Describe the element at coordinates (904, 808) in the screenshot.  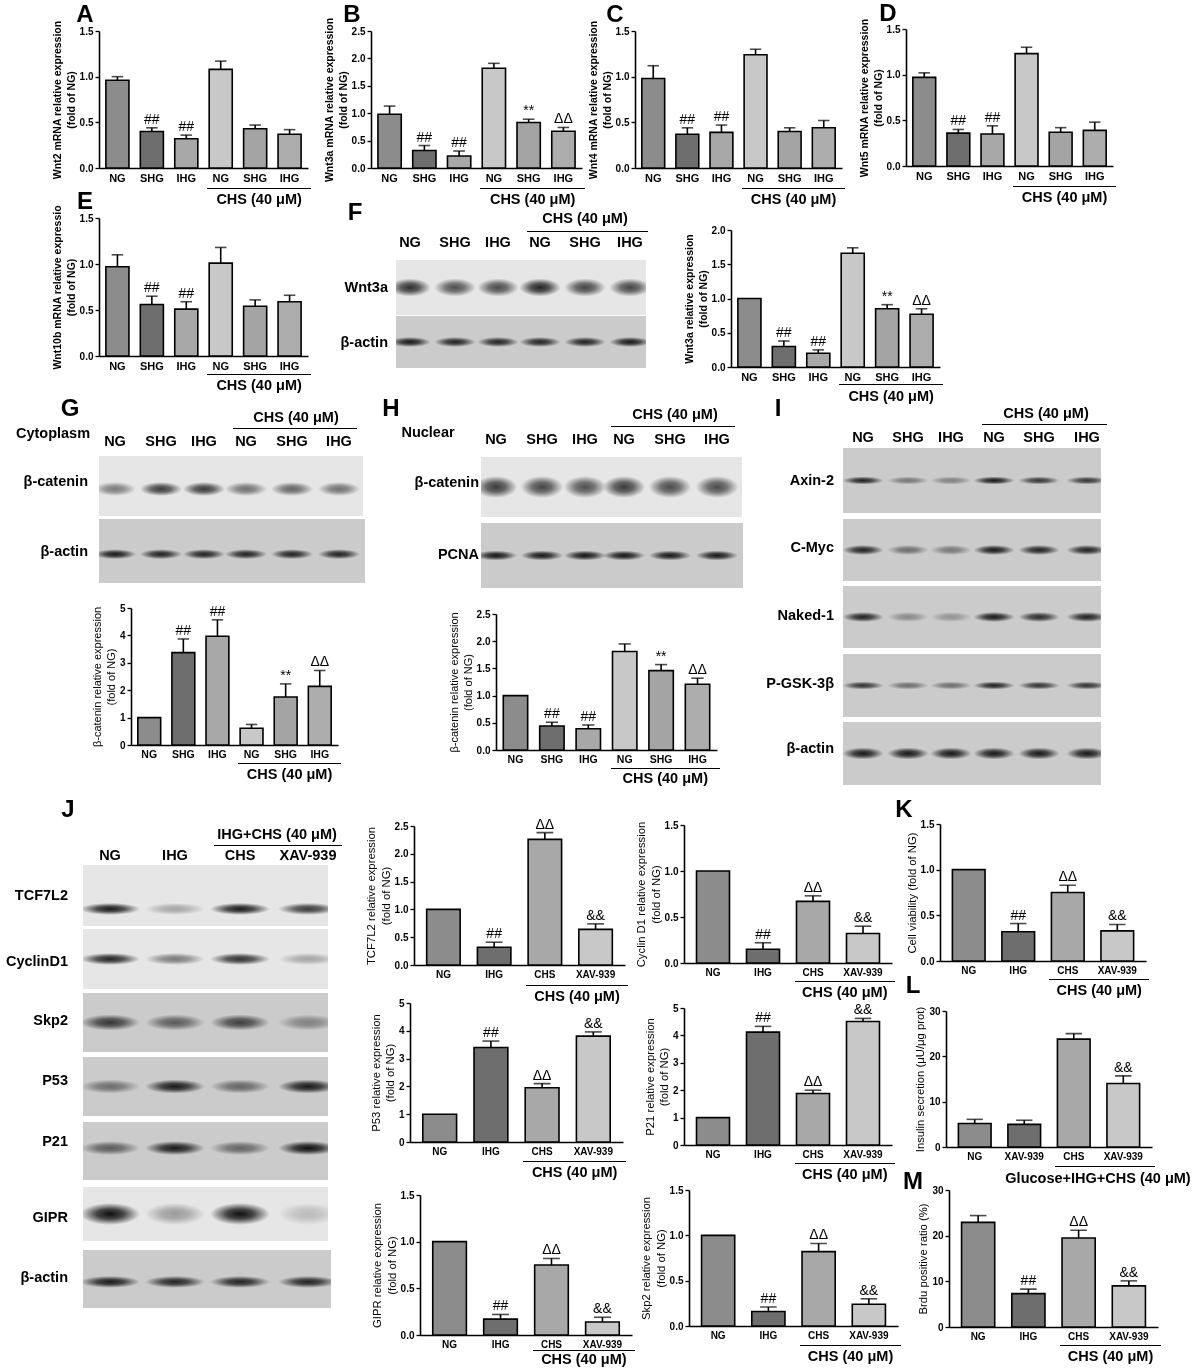
I see `chart-title: K` at that location.